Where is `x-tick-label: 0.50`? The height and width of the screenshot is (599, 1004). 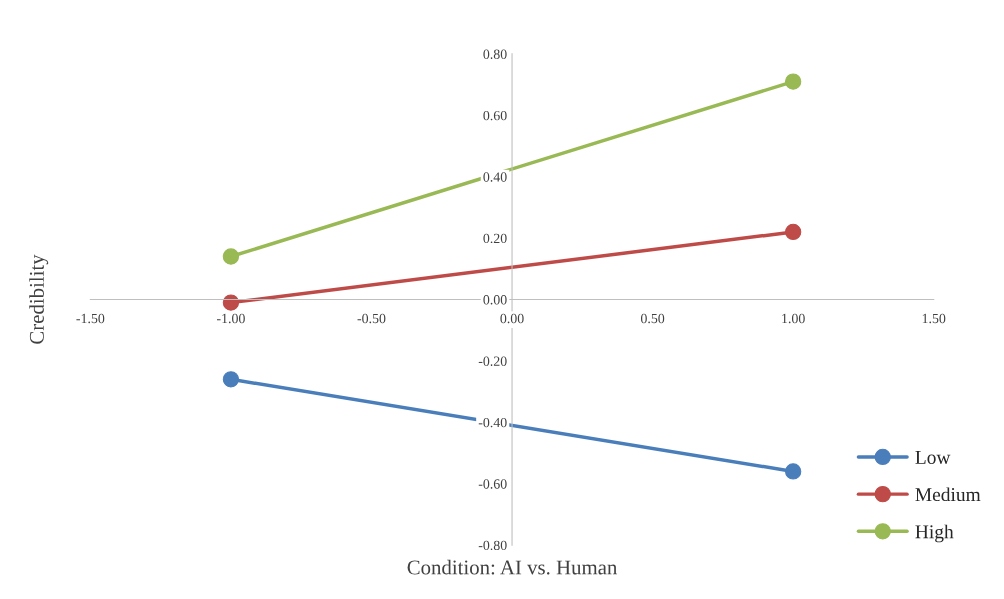
x-tick-label: 0.50 is located at coordinates (652, 318).